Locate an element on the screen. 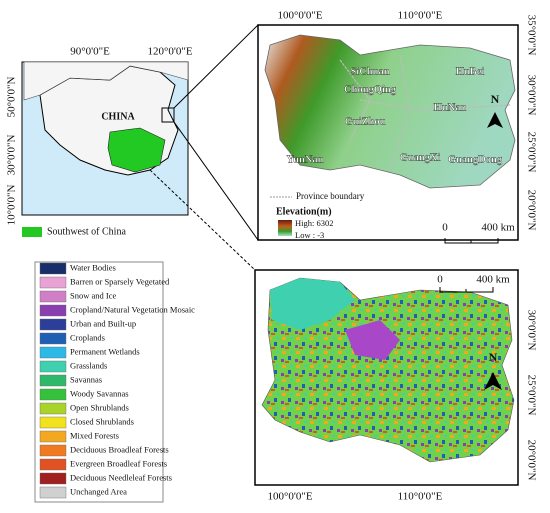 Image resolution: width=550 pixels, height=513 pixels. province-label: ChongQing is located at coordinates (370, 89).